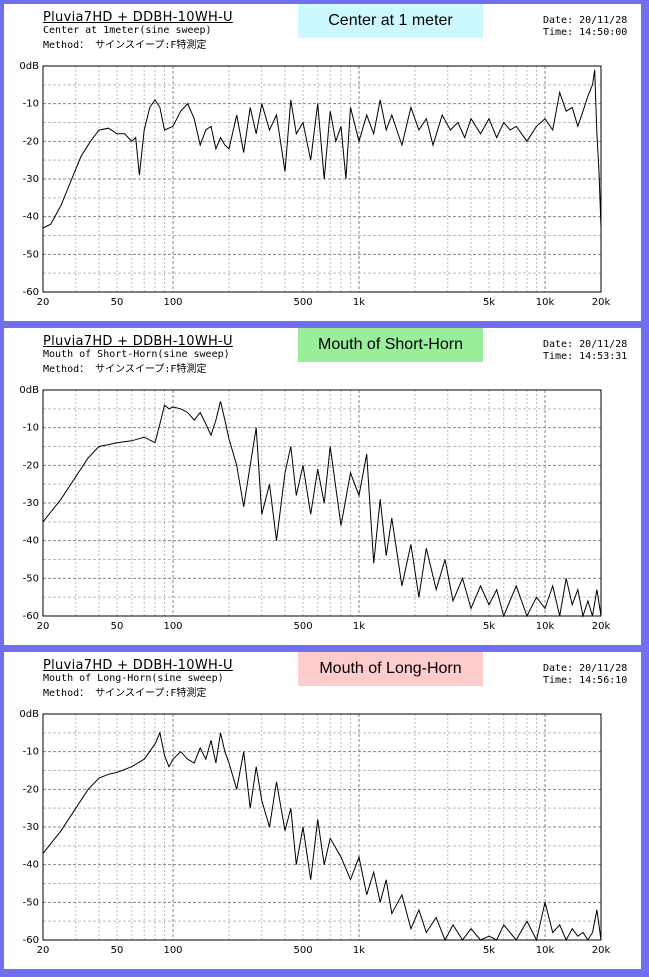  I want to click on panel-datetime: Date: 20/11/28 Time: 14:56:10, so click(585, 675).